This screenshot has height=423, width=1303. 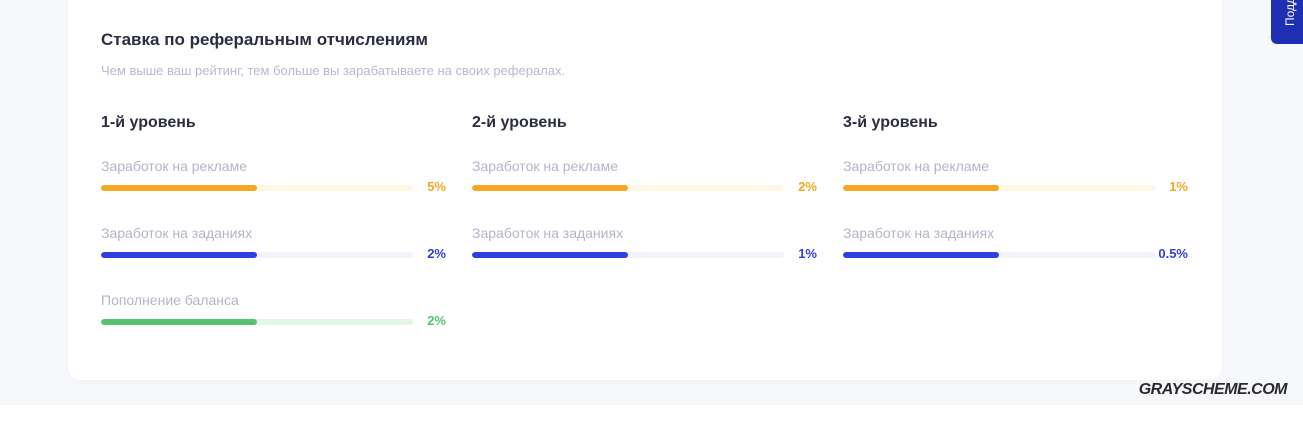 I want to click on level-title: 2-й уровень, so click(x=519, y=122).